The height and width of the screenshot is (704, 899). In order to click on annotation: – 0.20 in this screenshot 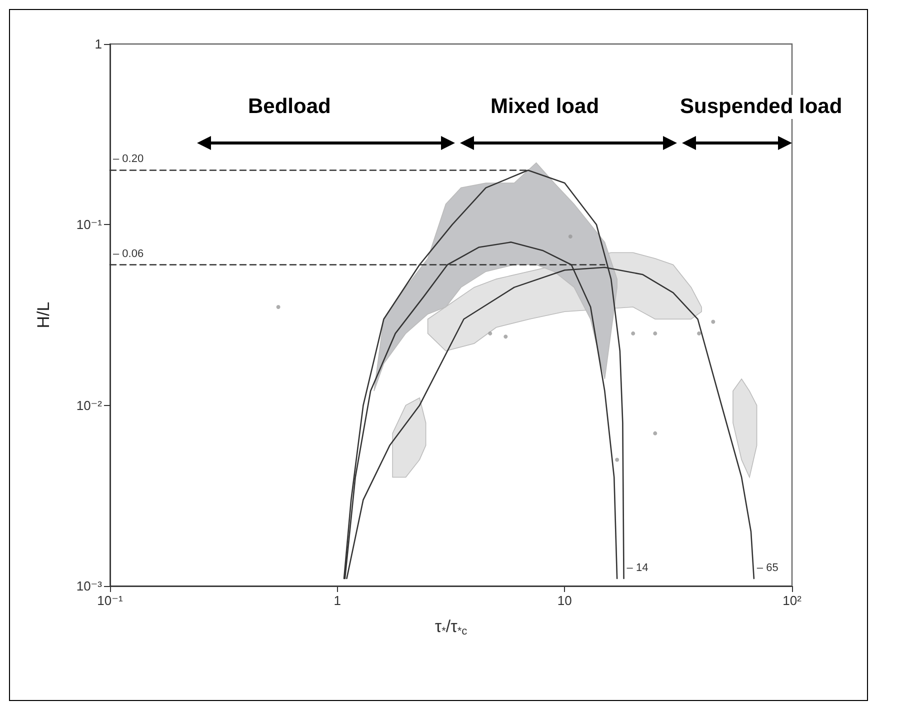, I will do `click(128, 159)`.